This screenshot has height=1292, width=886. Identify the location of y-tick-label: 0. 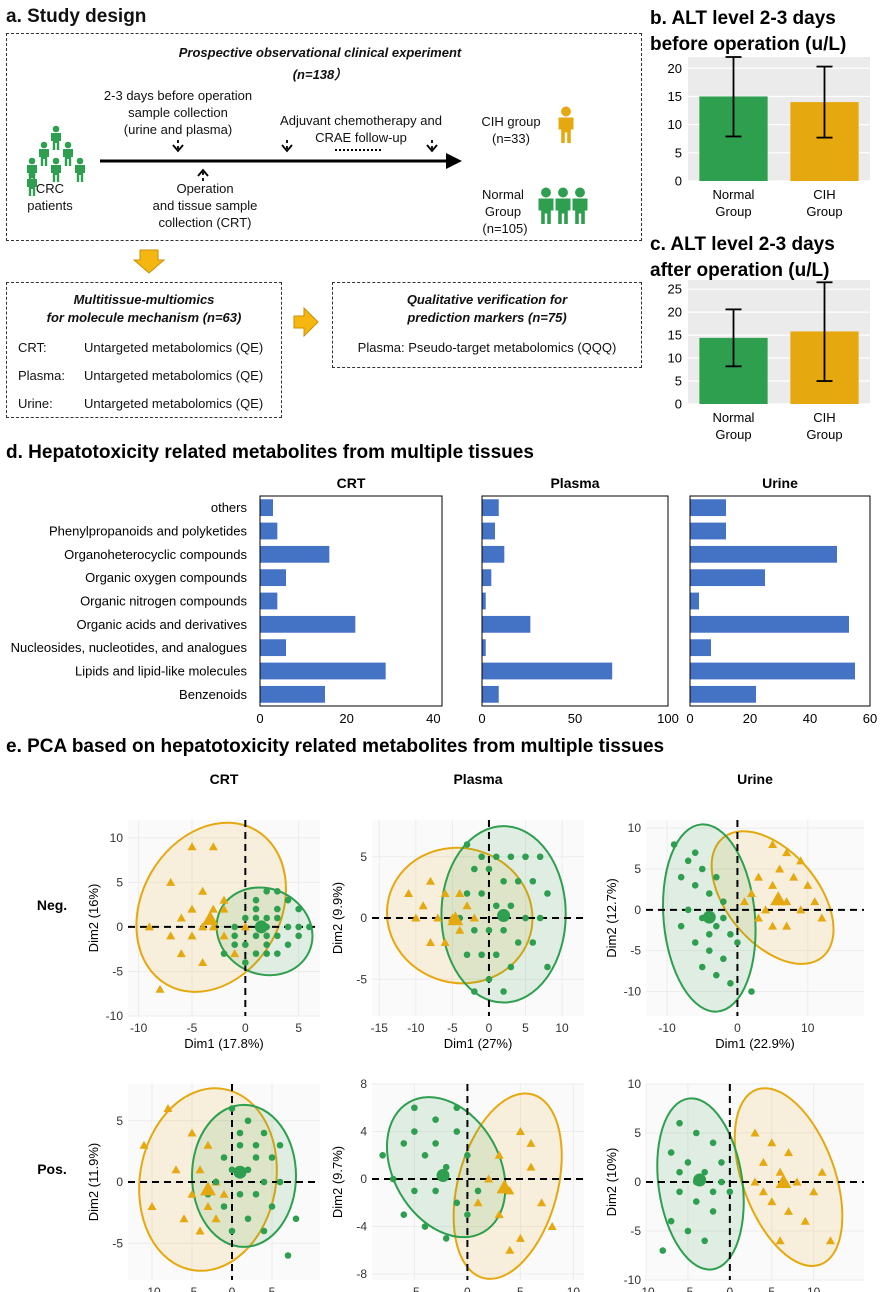
(678, 404).